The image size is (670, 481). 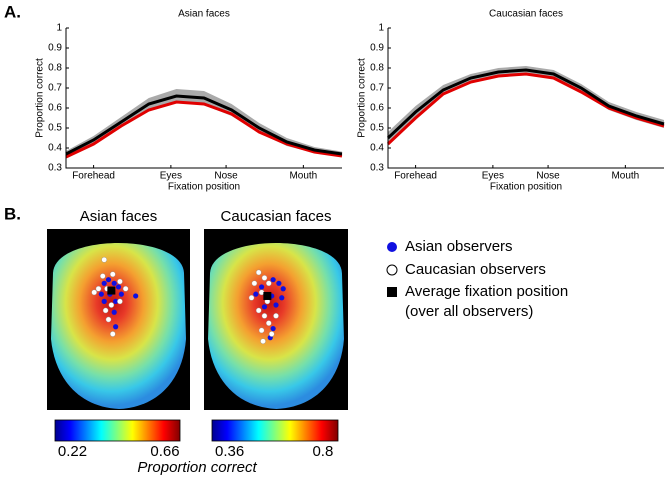 What do you see at coordinates (459, 246) in the screenshot?
I see `legend-label: Asian observers` at bounding box center [459, 246].